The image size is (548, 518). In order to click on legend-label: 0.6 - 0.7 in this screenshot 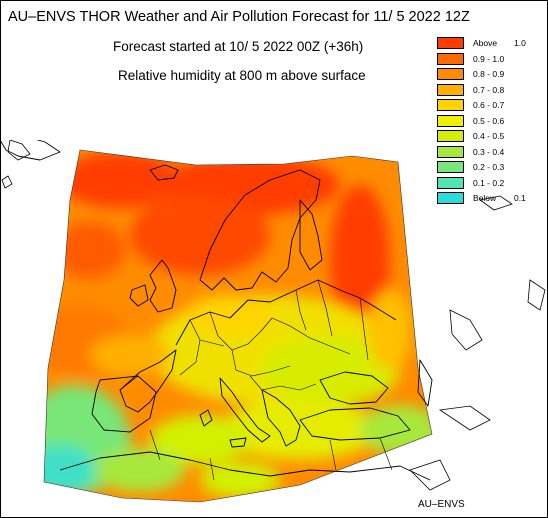, I will do `click(489, 105)`.